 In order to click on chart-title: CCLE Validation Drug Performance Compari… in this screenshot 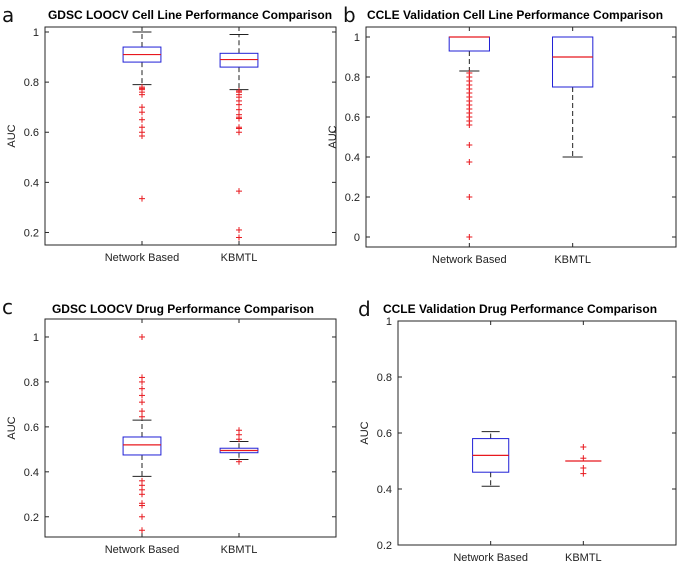, I will do `click(520, 309)`.